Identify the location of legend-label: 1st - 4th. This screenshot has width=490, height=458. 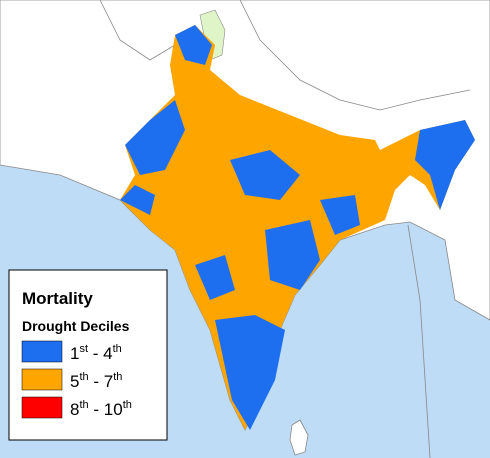
(96, 353).